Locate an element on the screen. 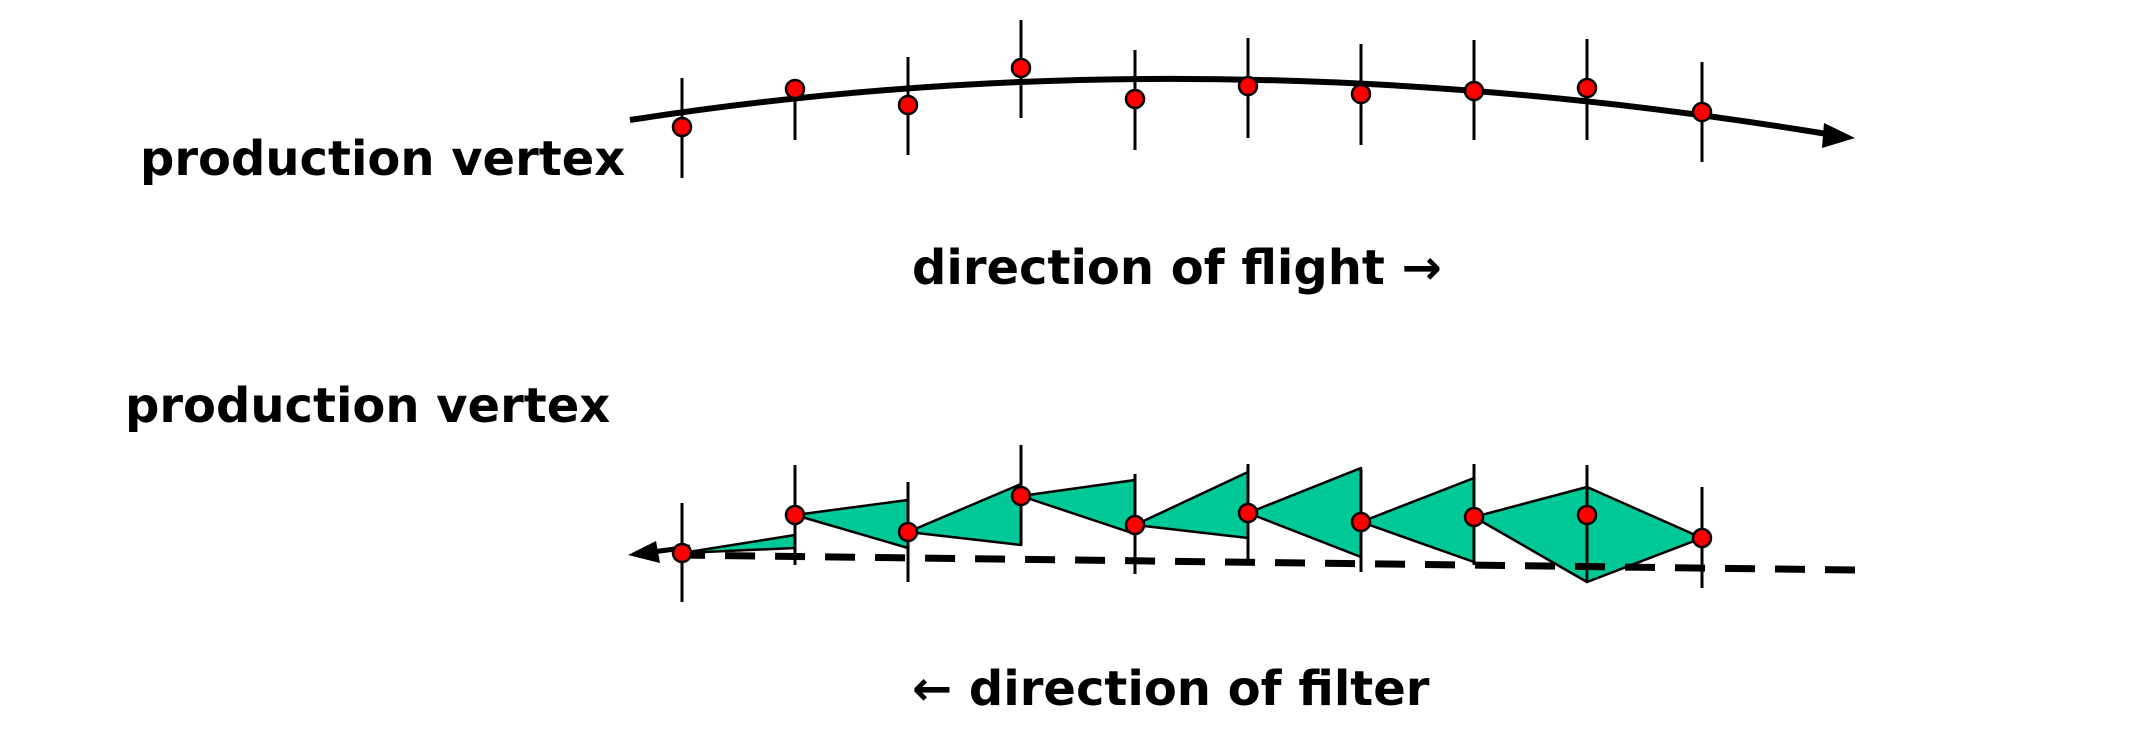 The image size is (2152, 748). trajectory-arrowhead is located at coordinates (1838, 135).